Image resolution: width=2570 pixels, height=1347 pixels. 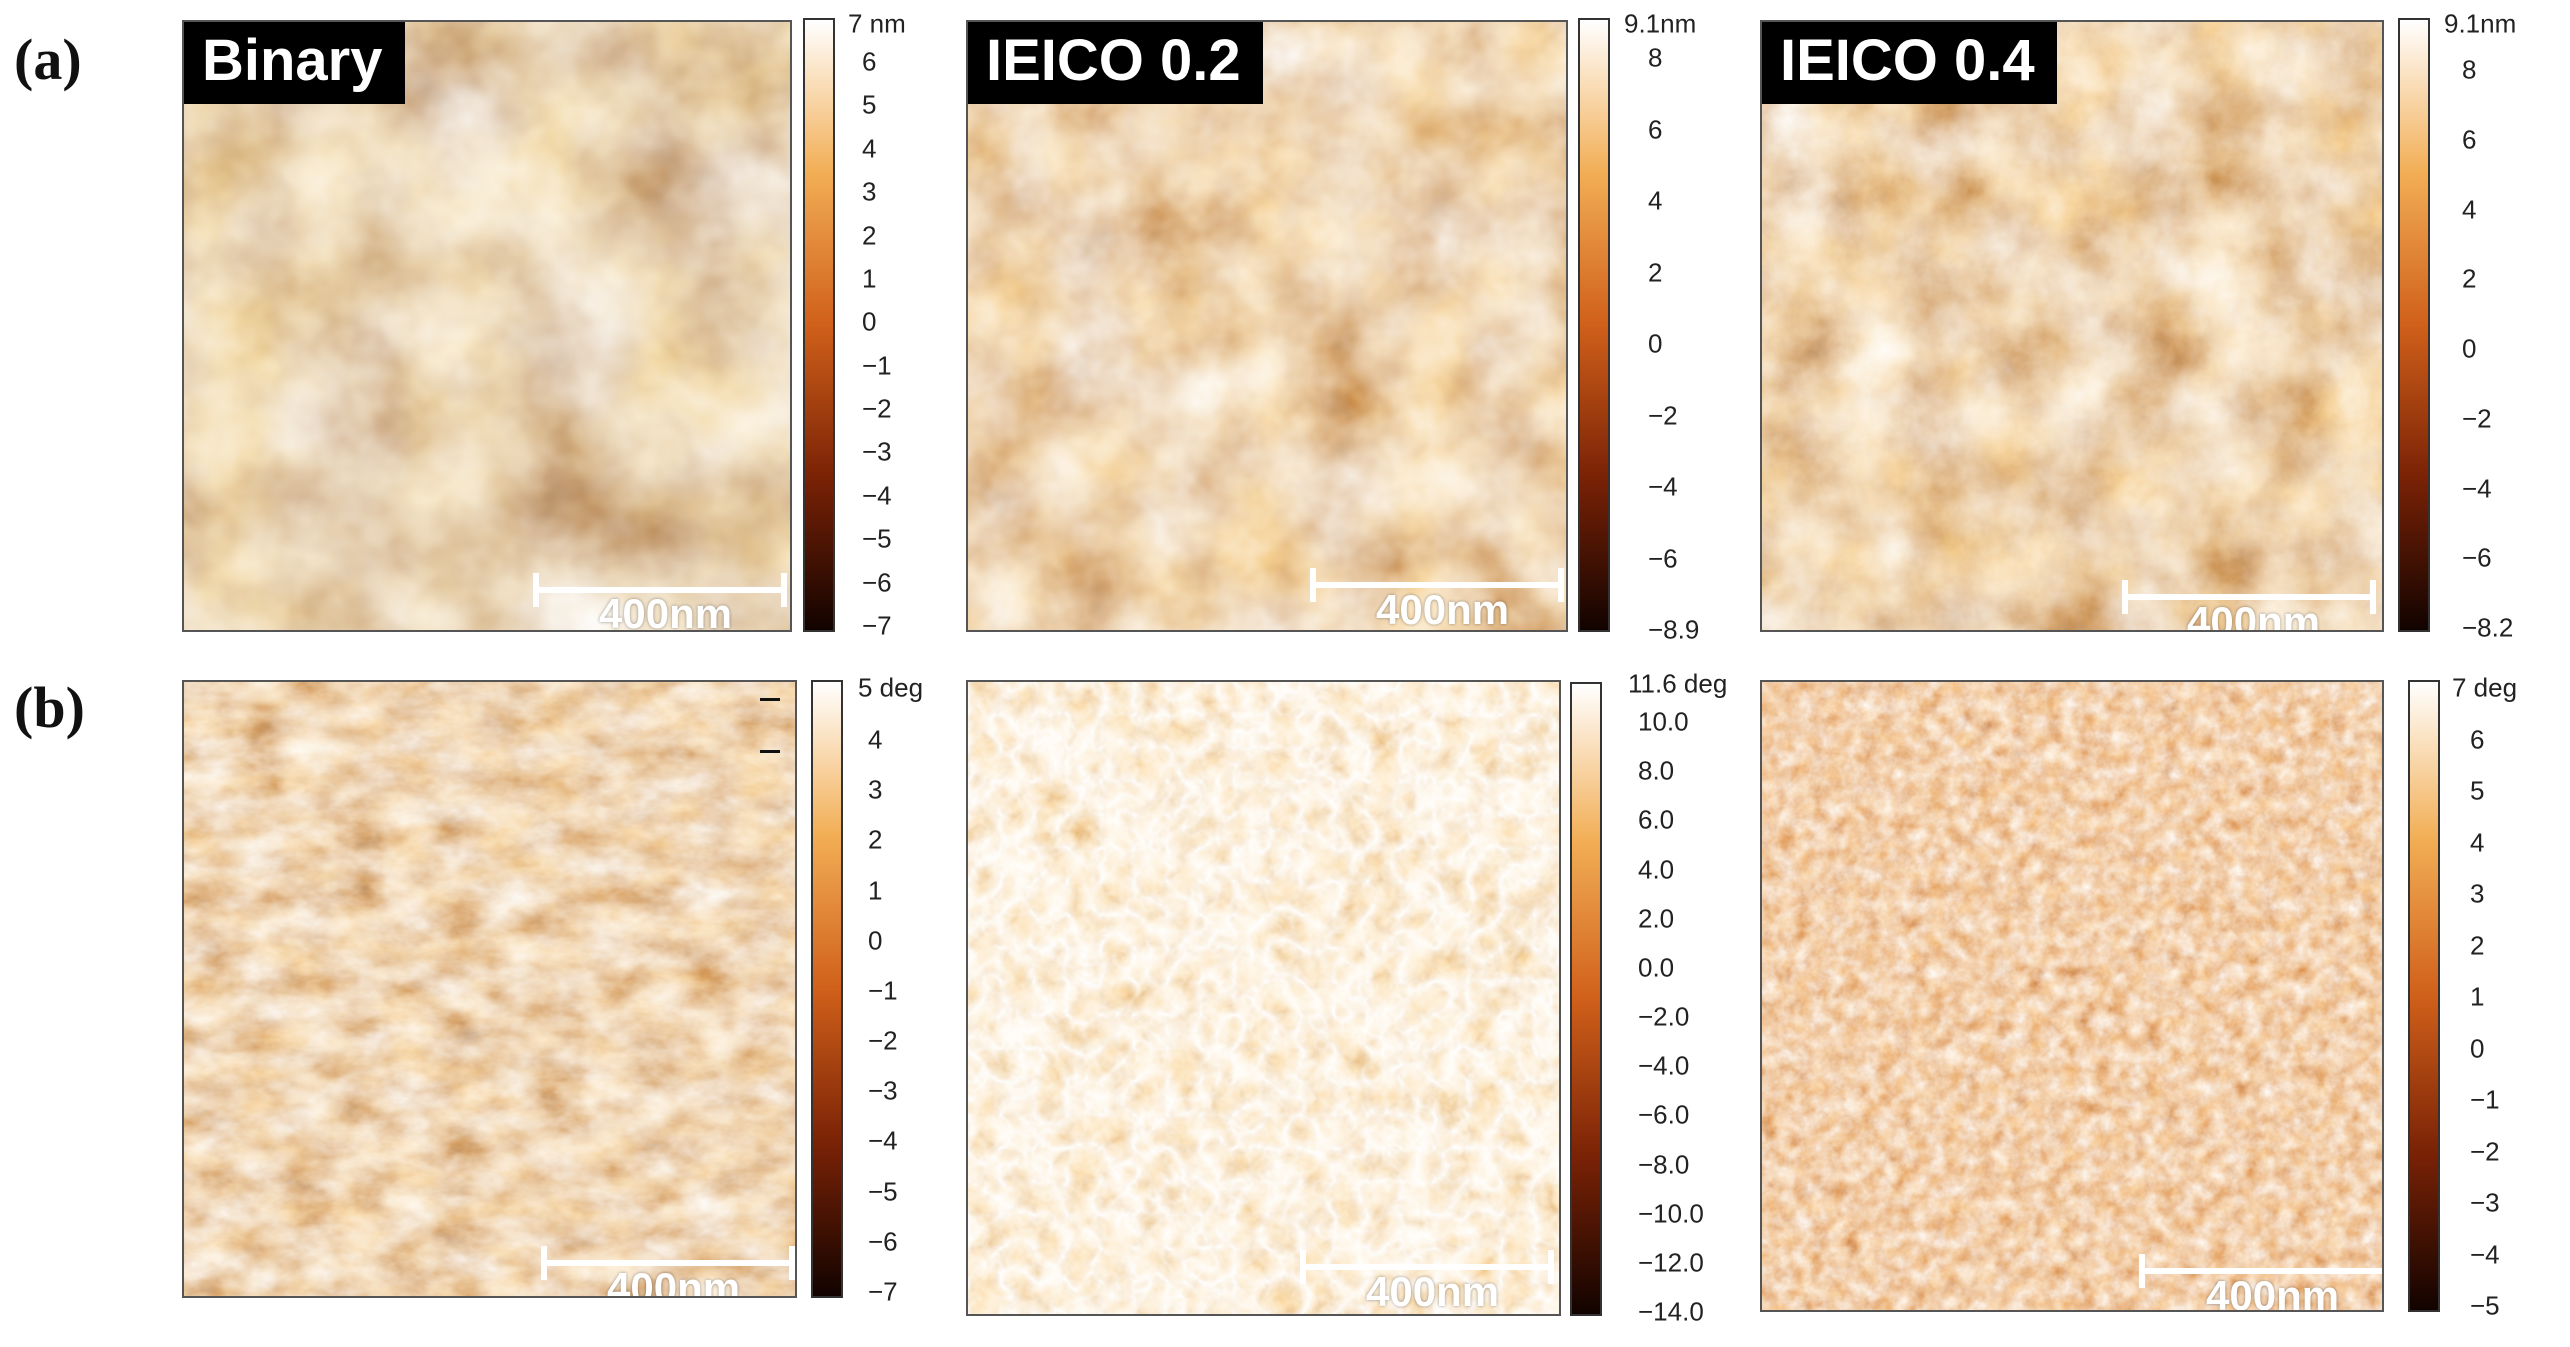 I want to click on colorbar-ieico-02-height, so click(x=1594, y=325).